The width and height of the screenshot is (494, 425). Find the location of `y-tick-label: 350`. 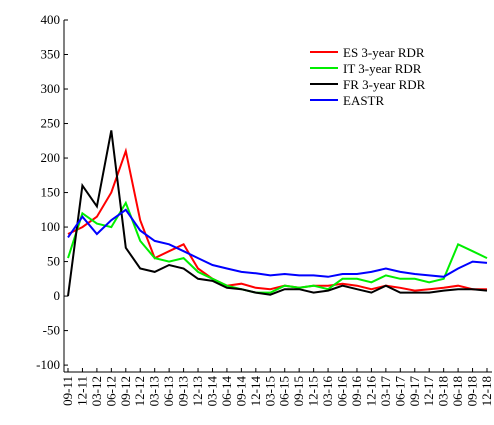

y-tick-label: 350 is located at coordinates (51, 54).